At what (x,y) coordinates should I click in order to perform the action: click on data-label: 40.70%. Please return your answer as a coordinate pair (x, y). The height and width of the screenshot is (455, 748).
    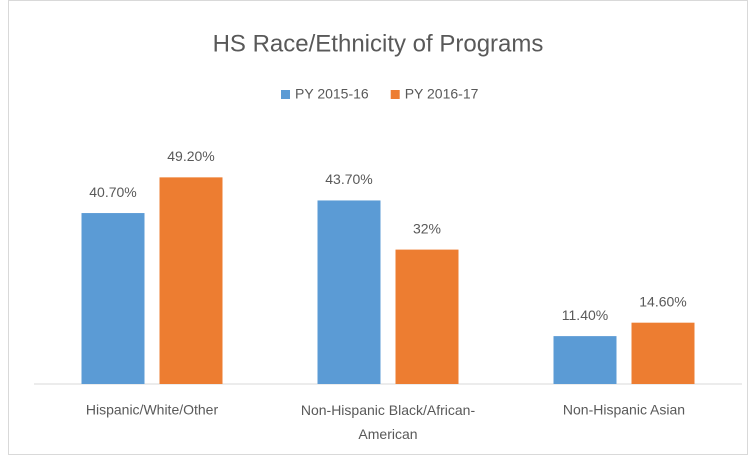
    Looking at the image, I should click on (112, 192).